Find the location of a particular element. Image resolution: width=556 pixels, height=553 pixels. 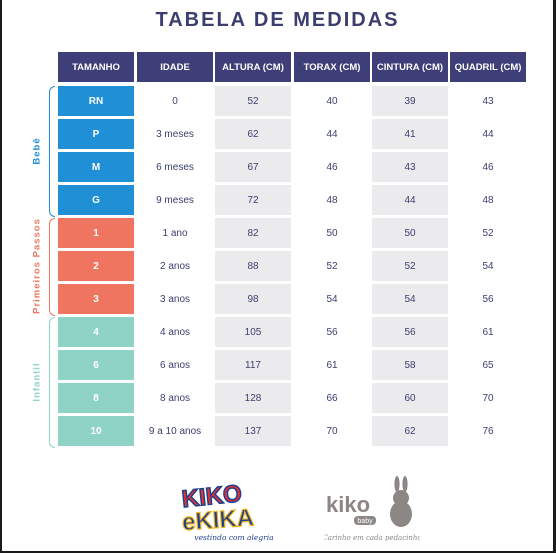

quadril-cell: 61 is located at coordinates (488, 332).